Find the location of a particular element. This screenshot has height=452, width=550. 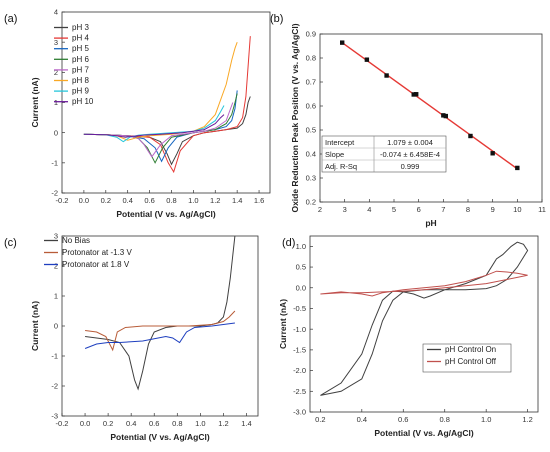

y-tick-label: 1.0 is located at coordinates (301, 246).